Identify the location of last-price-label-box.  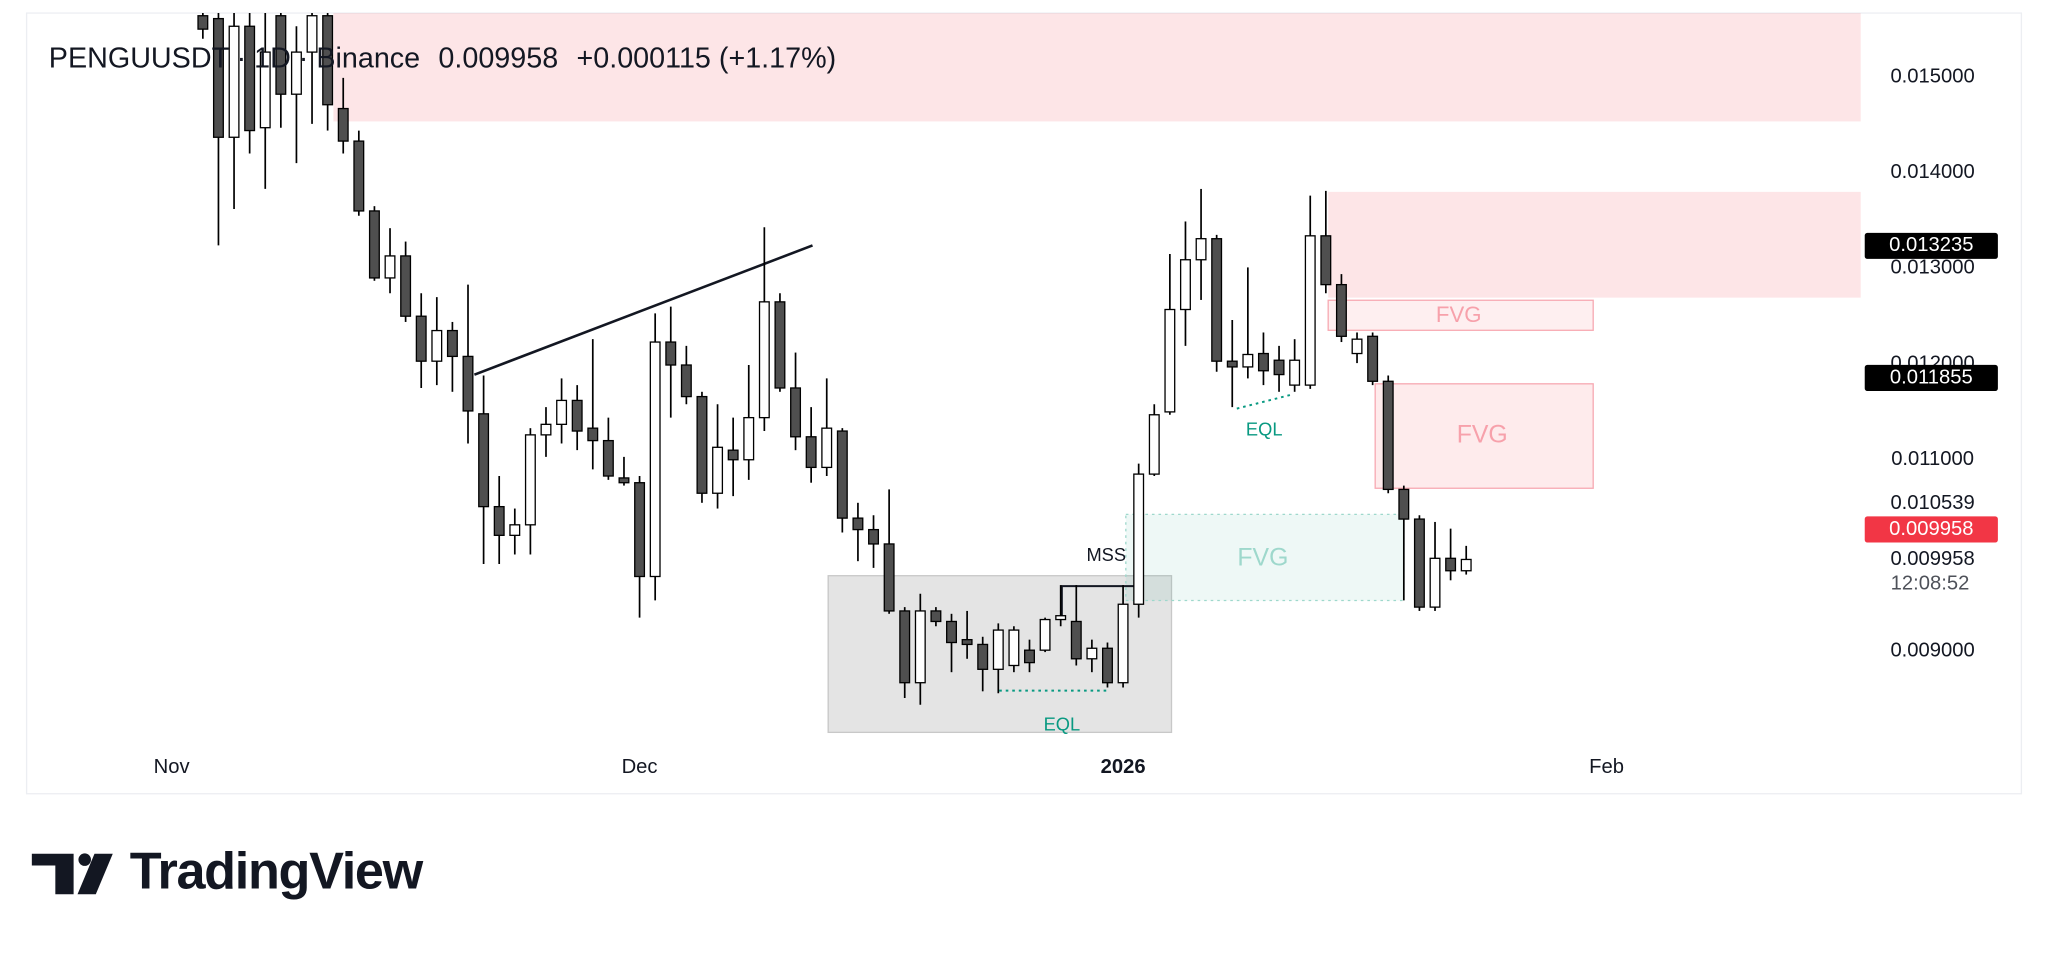
(1931, 529).